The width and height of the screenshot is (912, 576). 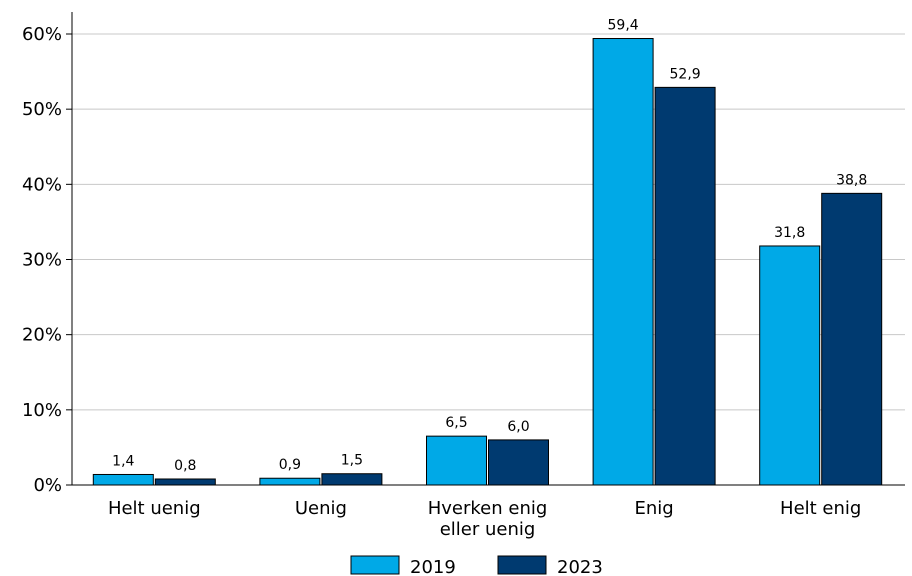 What do you see at coordinates (42, 34) in the screenshot?
I see `y-tick-label: 60%` at bounding box center [42, 34].